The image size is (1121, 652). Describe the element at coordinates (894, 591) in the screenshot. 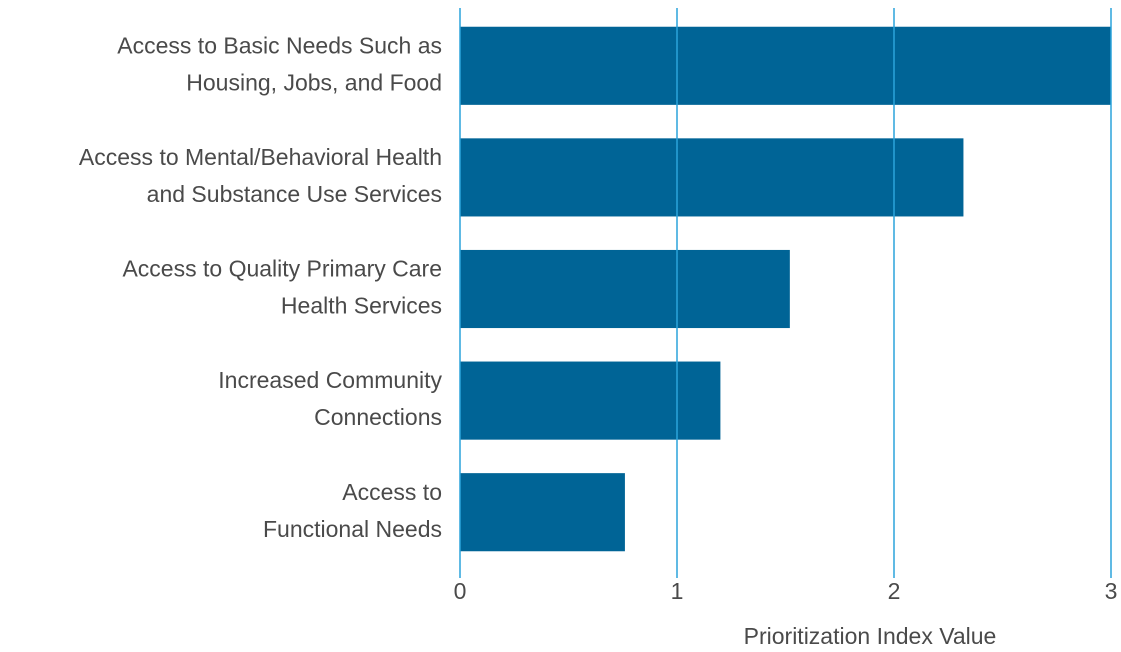

I see `x-tick-label: 2` at that location.